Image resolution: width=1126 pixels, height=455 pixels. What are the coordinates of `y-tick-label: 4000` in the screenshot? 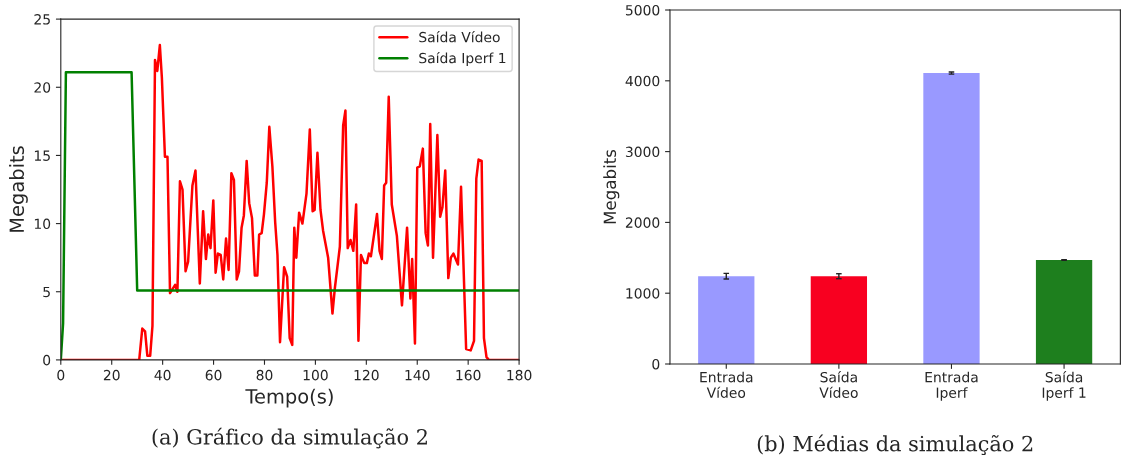 It's located at (642, 81).